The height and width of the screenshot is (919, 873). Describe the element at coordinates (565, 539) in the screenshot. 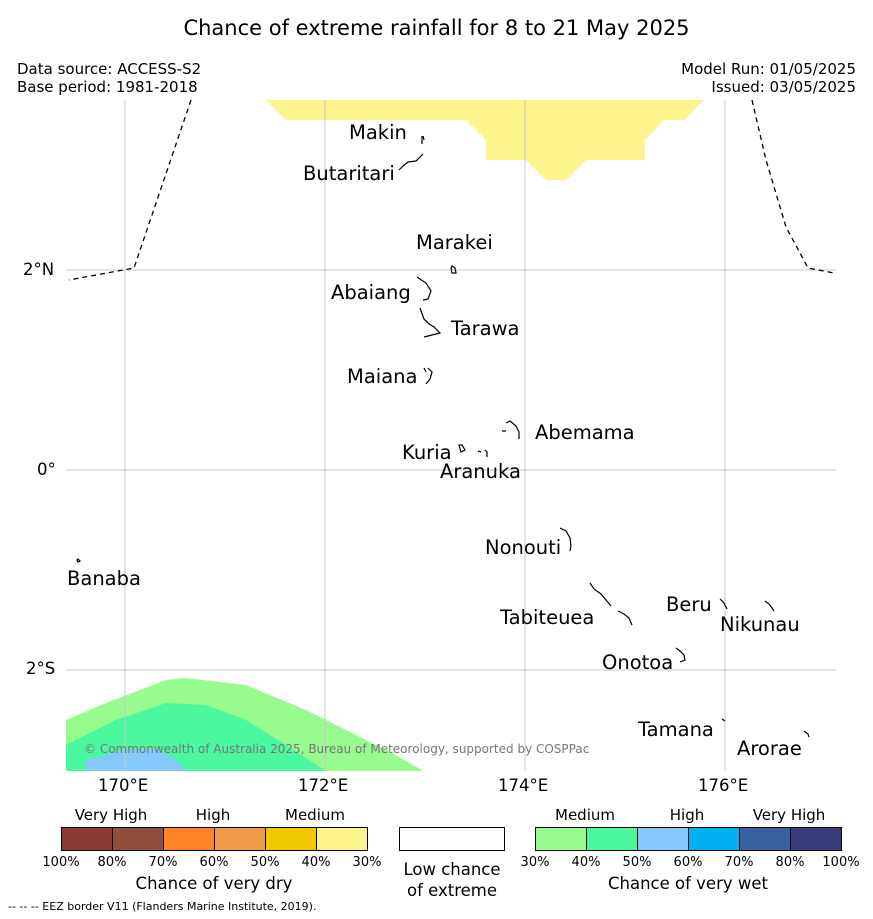

I see `island-nonouti` at that location.